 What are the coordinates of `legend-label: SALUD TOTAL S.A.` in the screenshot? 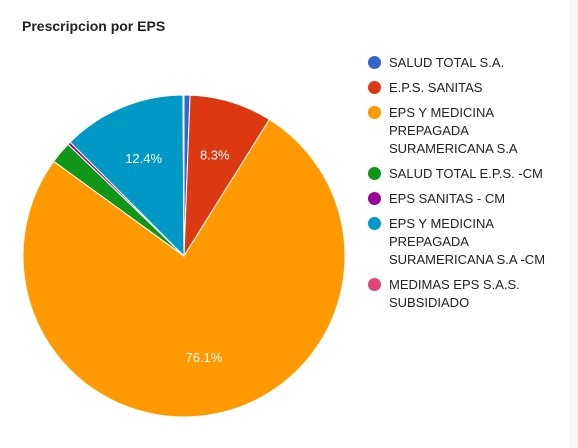 It's located at (447, 62).